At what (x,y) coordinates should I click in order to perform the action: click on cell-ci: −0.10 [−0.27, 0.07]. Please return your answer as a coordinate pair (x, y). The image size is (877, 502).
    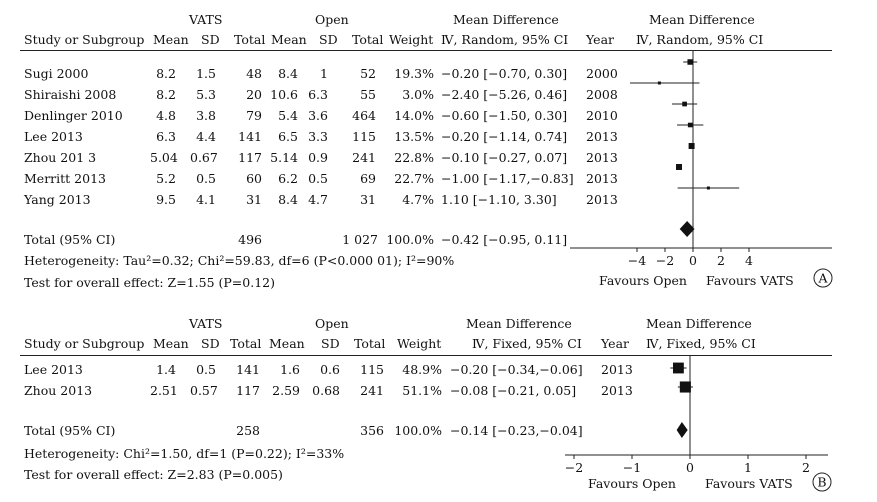
    Looking at the image, I should click on (504, 157).